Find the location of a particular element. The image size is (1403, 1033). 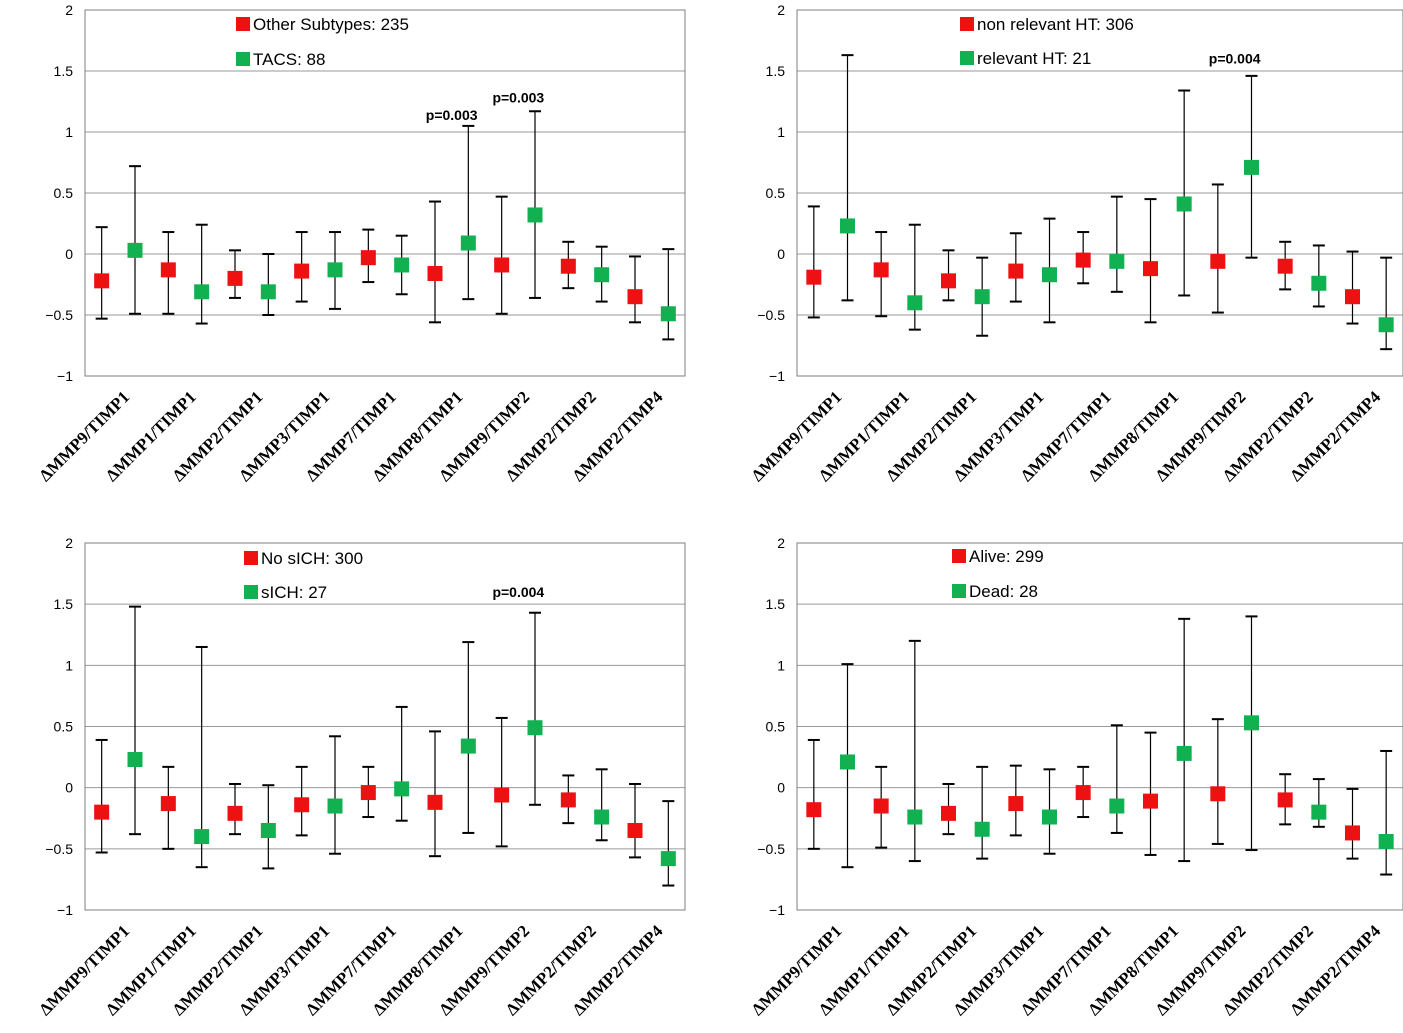

svg-text: Other Subtypes: 235 is located at coordinates (331, 24).